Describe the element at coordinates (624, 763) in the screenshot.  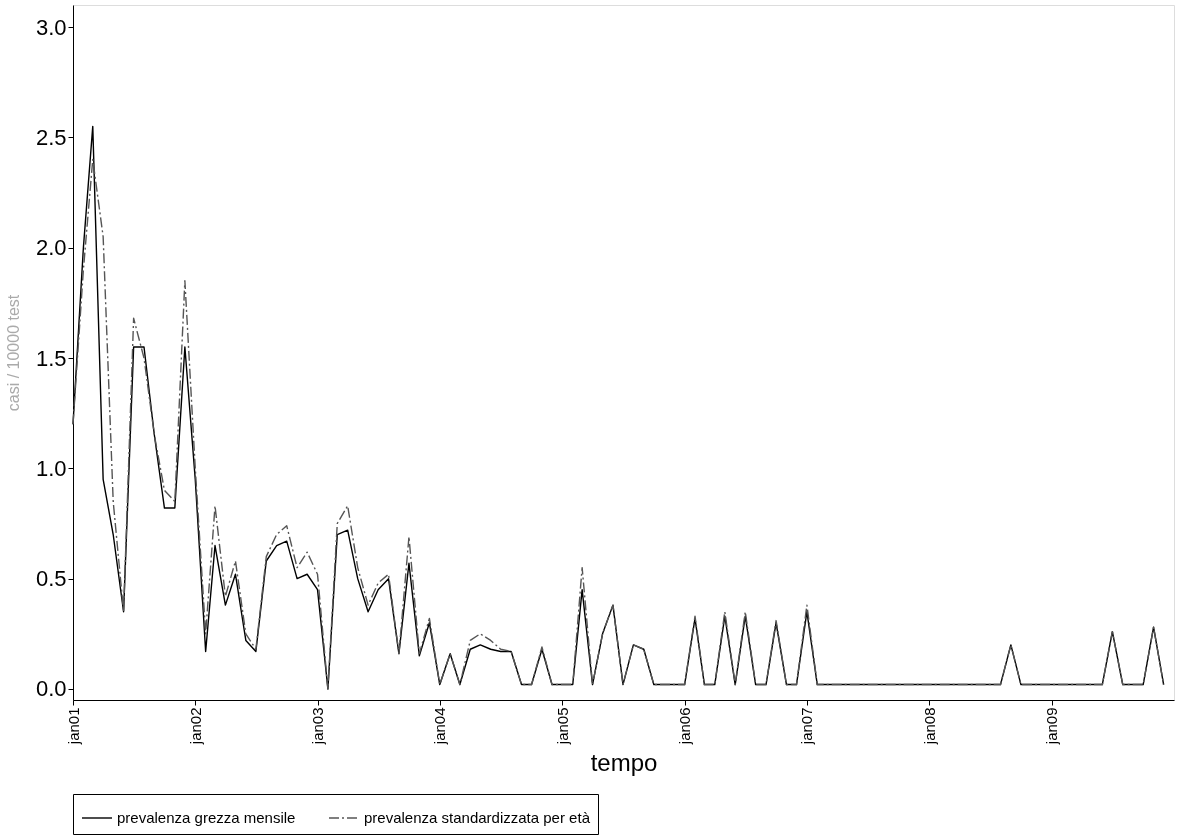
I see `x-axis-title: tempo` at that location.